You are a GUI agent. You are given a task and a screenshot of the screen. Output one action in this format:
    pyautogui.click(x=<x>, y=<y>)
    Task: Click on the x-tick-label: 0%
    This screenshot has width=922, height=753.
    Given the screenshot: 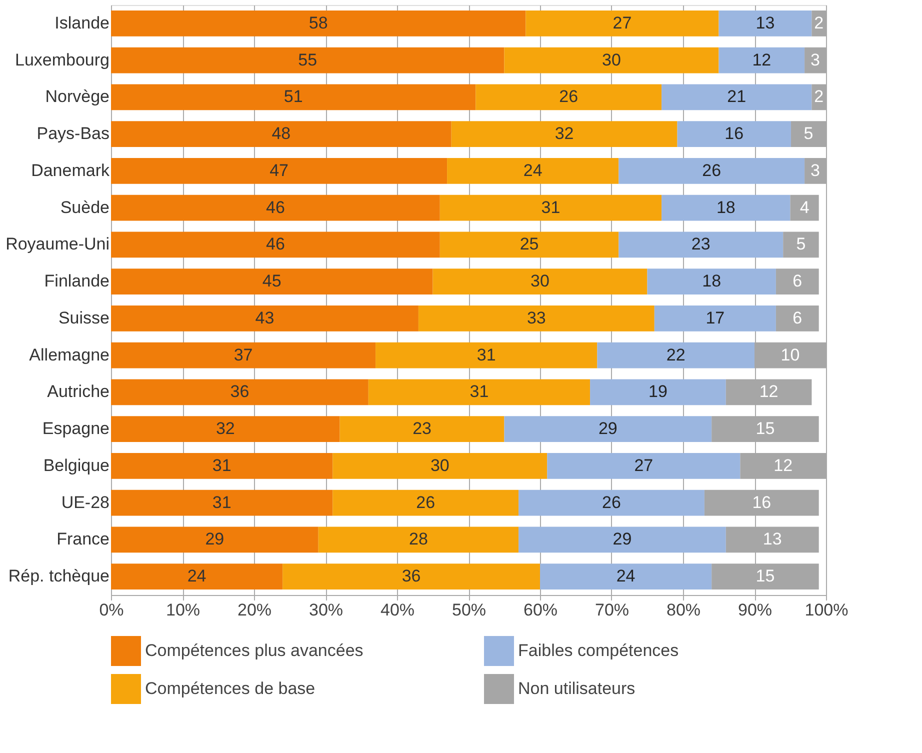 What is the action you would take?
    pyautogui.click(x=111, y=610)
    